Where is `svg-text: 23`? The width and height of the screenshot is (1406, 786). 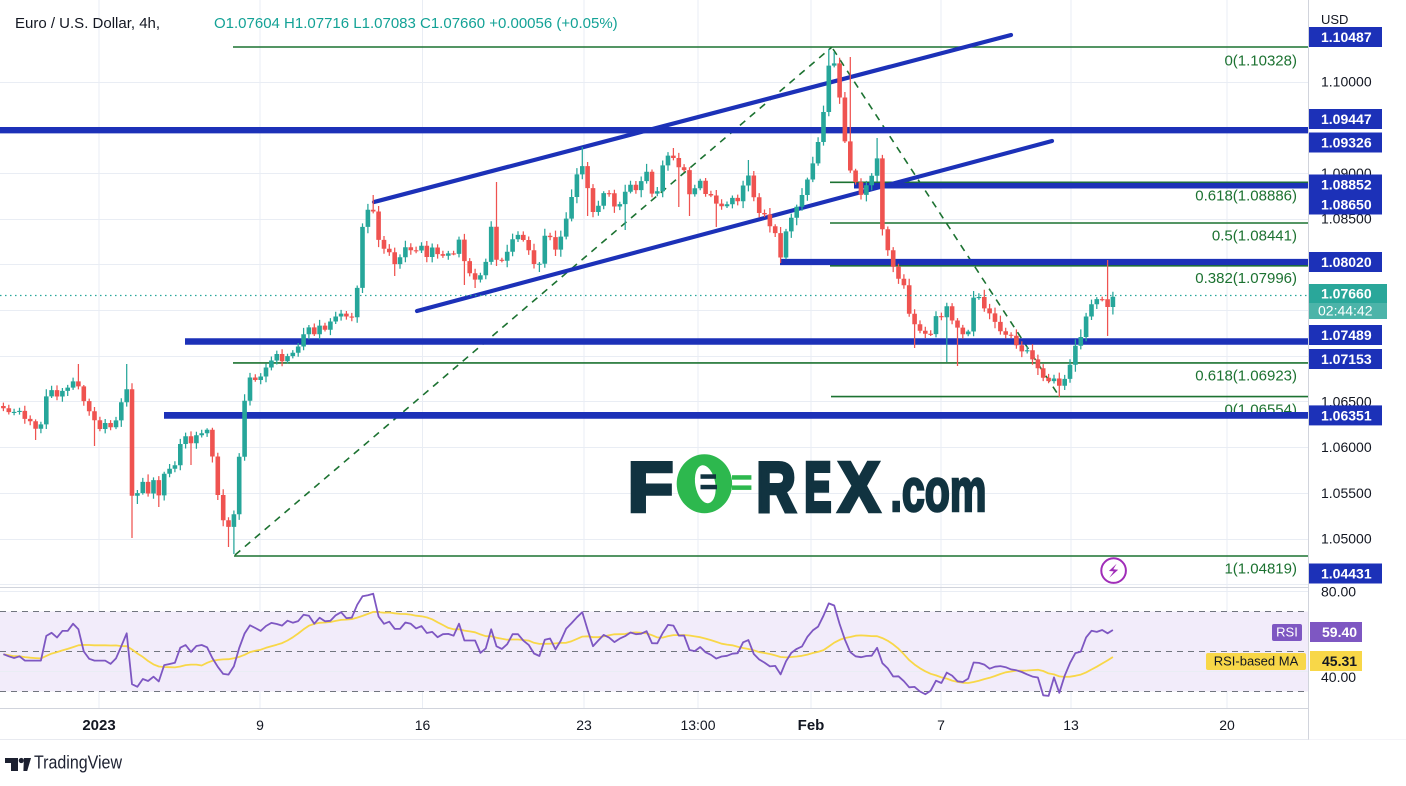
svg-text: 23 is located at coordinates (584, 725).